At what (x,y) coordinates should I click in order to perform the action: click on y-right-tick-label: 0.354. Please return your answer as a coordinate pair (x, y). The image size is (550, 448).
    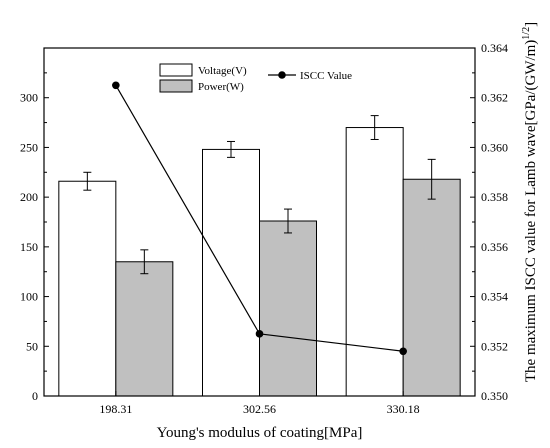
    Looking at the image, I should click on (494, 297).